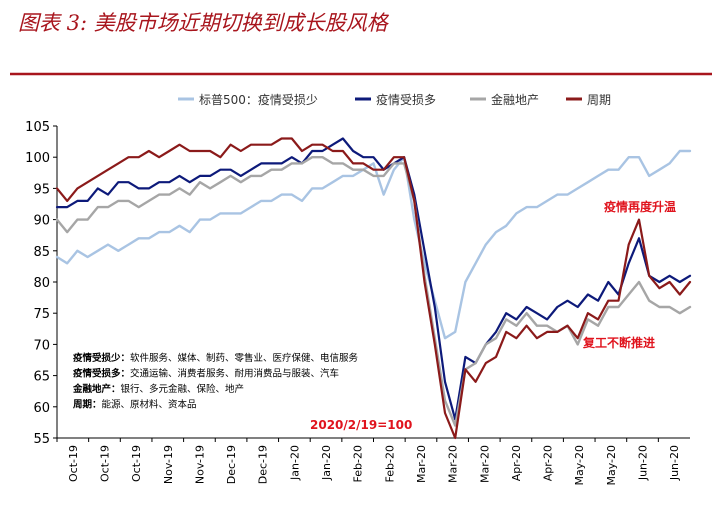 This screenshot has height=517, width=720. I want to click on sector-note-text: 银行、多元金融、保险、地产, so click(183, 389).